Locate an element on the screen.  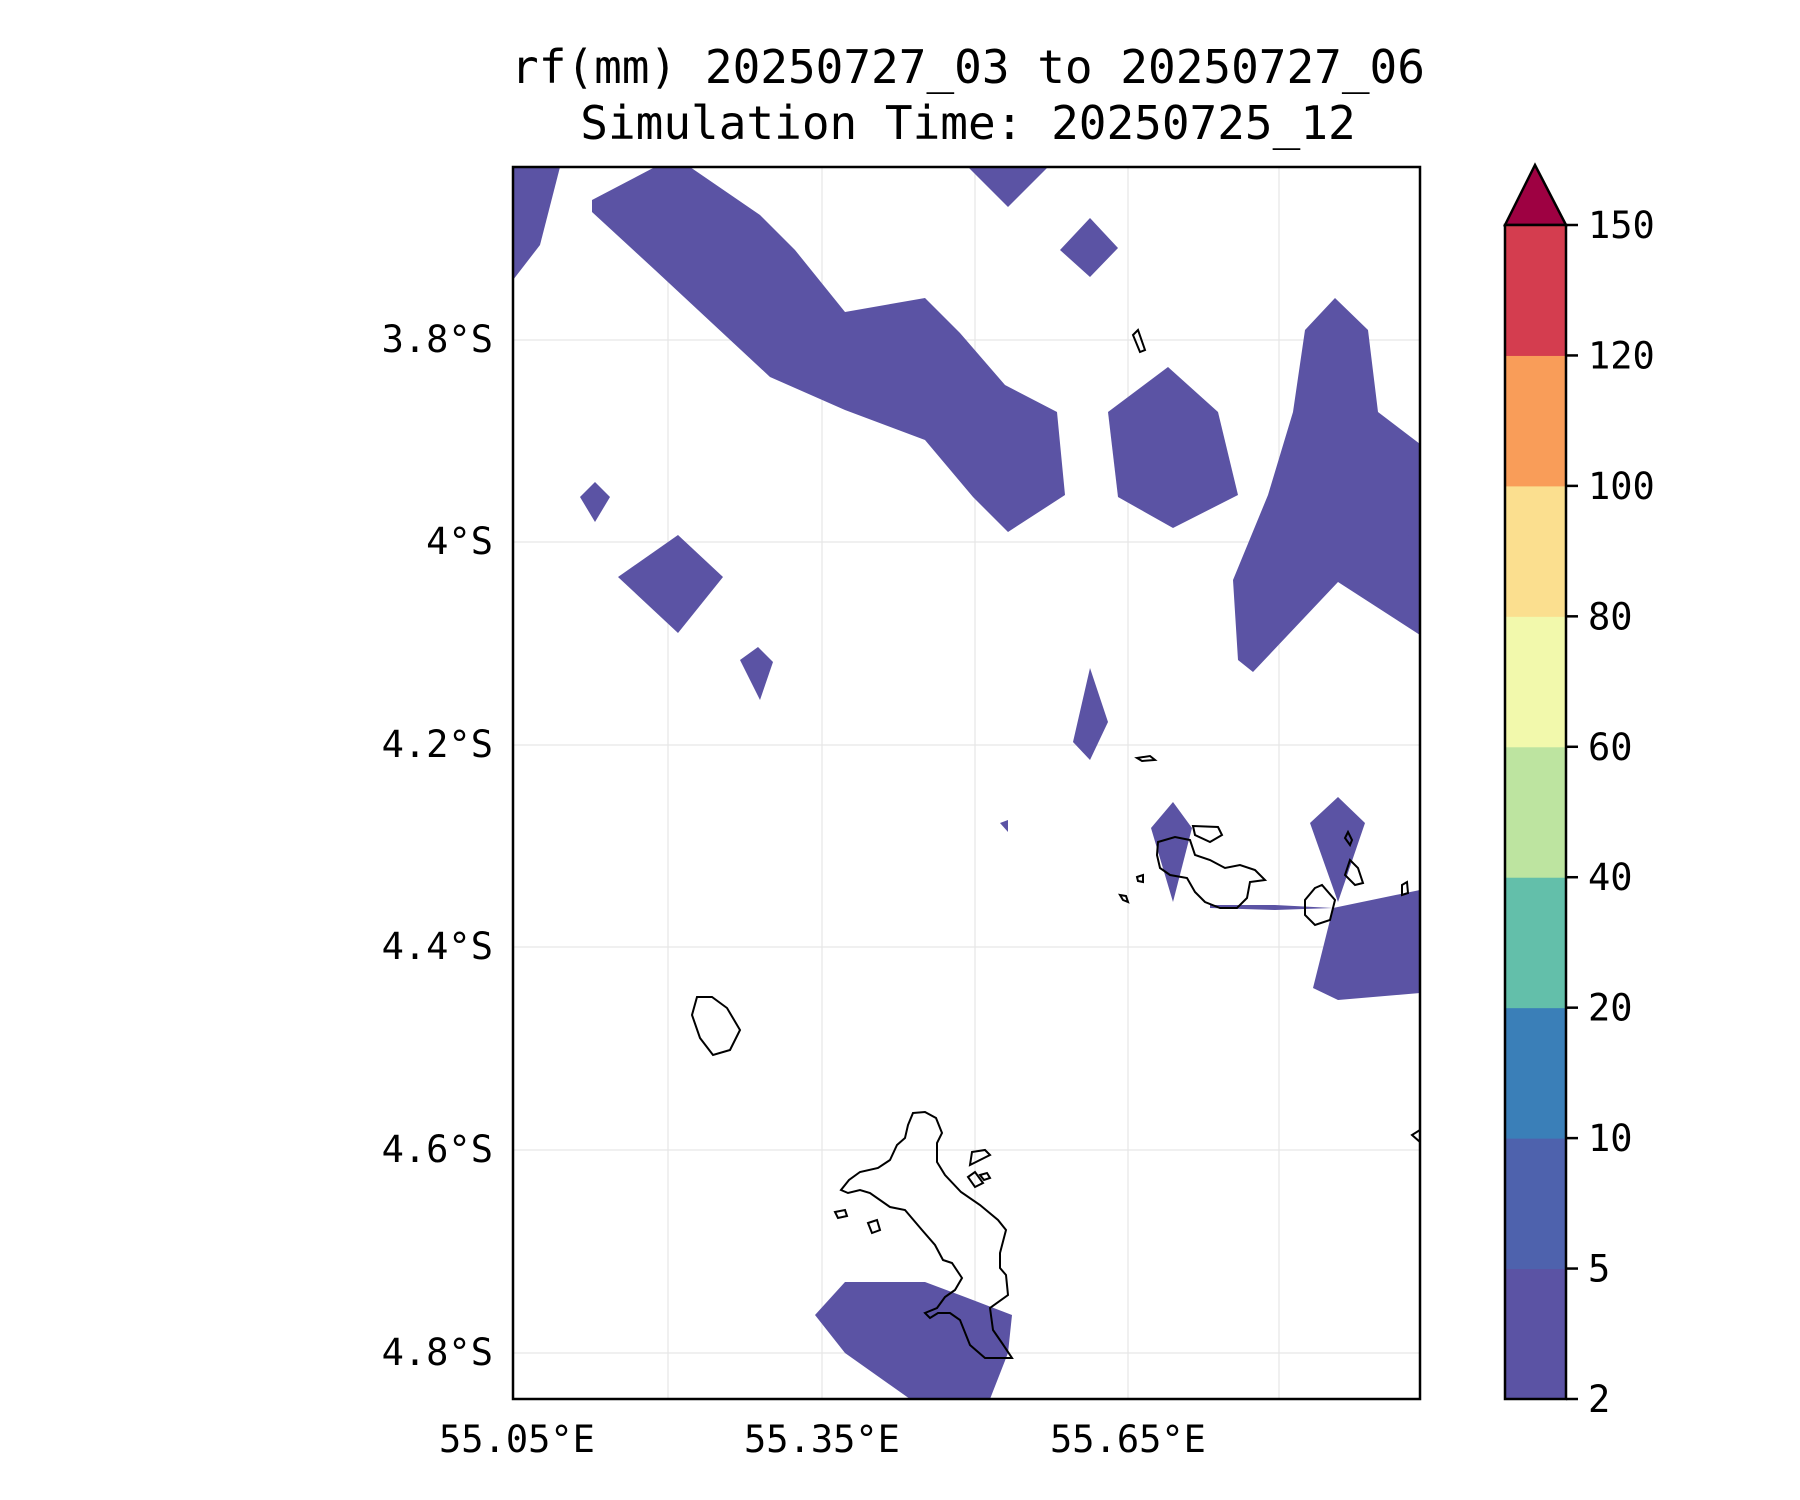
map-title-line-1: rf(mm) 20250727_03 to 20250727_06 is located at coordinates (968, 67).